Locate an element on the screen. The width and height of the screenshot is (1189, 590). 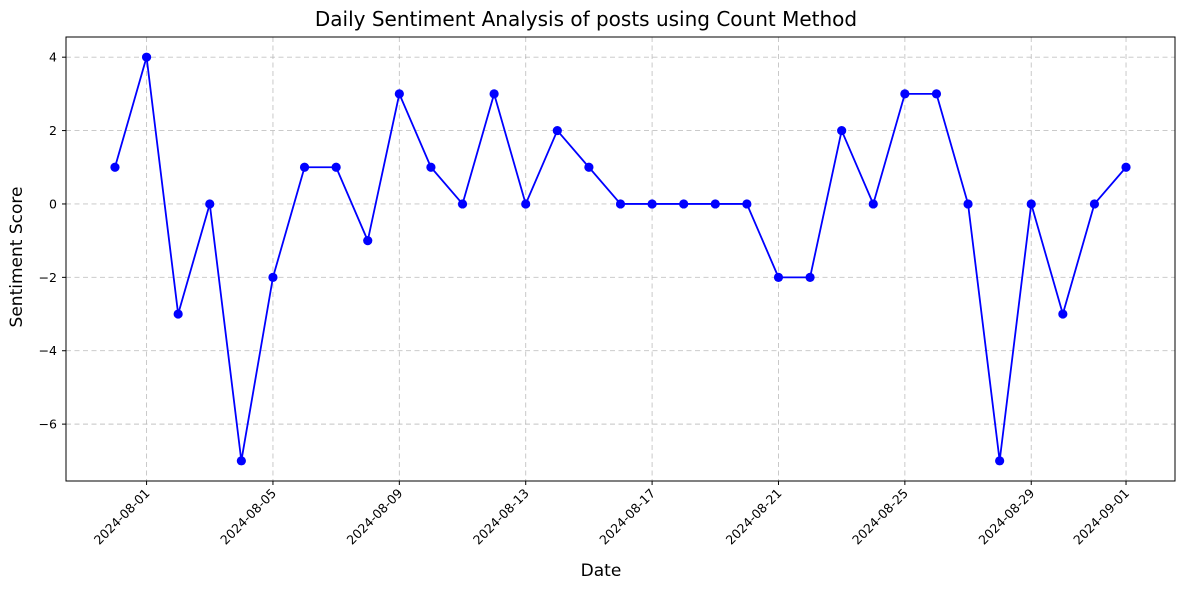
y-tick-label: 2 is located at coordinates (53, 130).